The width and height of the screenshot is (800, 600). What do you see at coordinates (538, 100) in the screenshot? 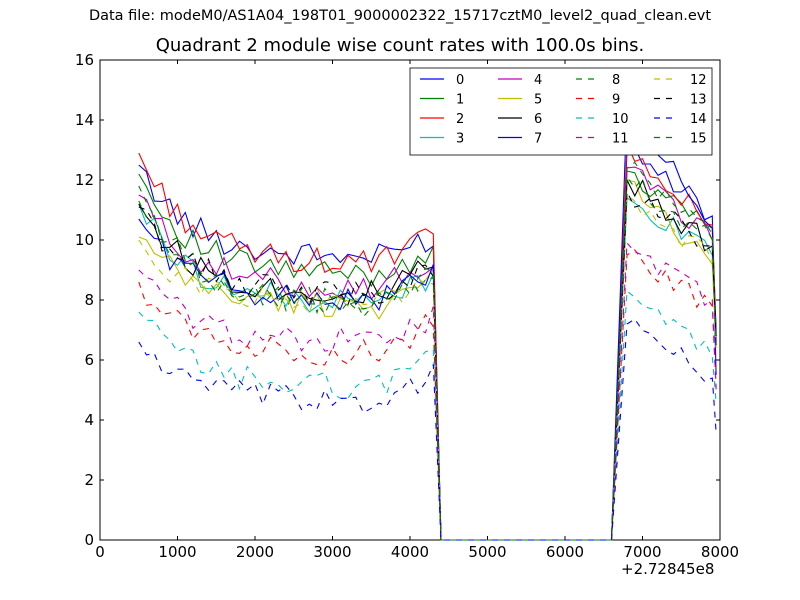
I see `legend-label-5: 5` at bounding box center [538, 100].